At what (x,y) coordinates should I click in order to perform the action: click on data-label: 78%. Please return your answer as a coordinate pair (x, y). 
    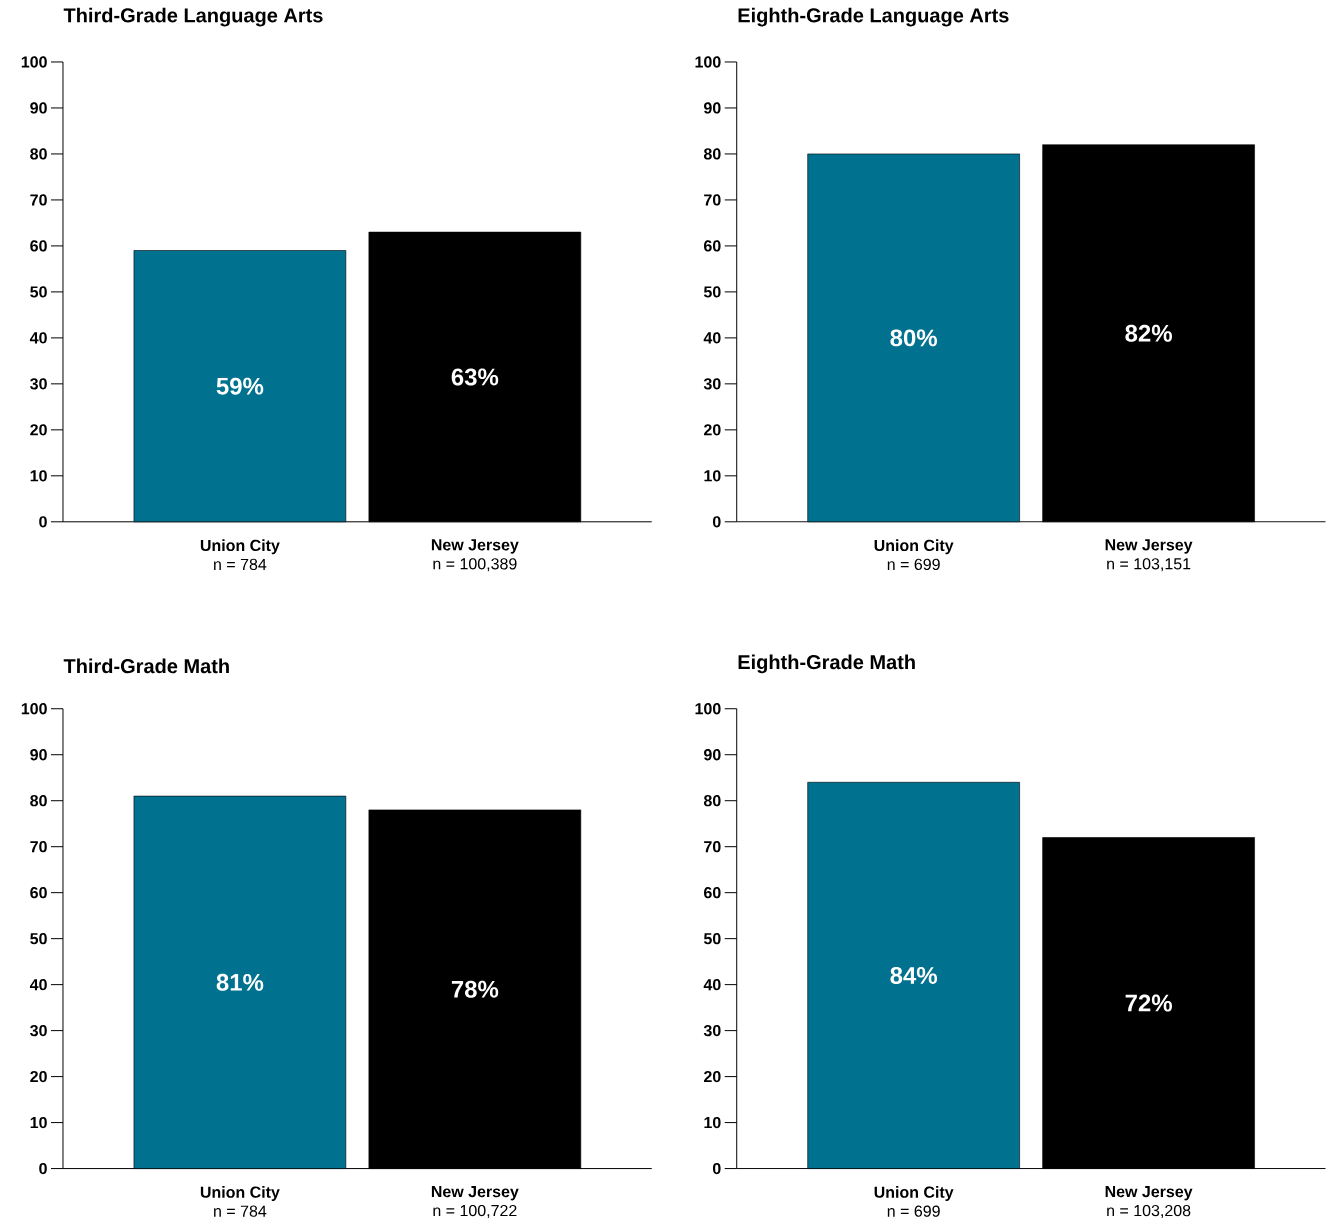
    Looking at the image, I should click on (475, 989).